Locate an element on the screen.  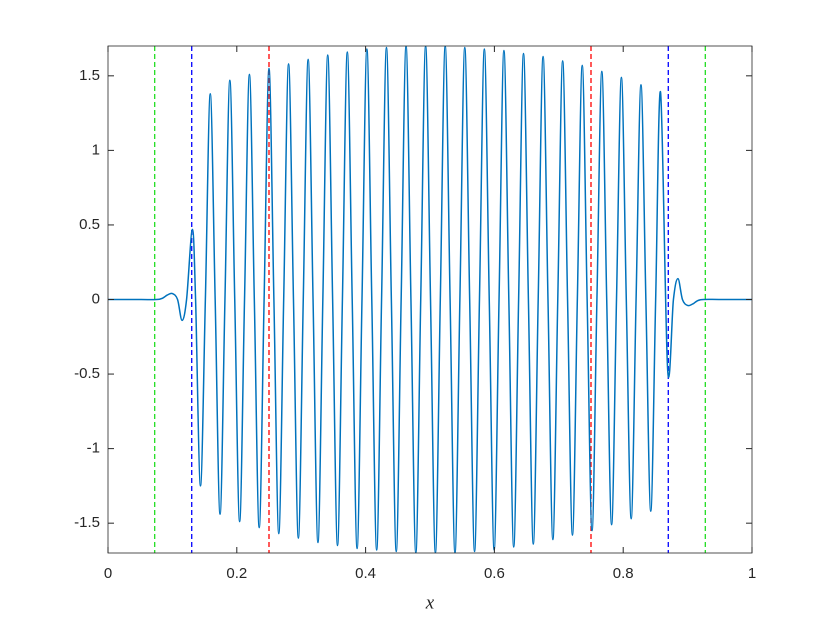
x-tick-label: 0.8 is located at coordinates (623, 573).